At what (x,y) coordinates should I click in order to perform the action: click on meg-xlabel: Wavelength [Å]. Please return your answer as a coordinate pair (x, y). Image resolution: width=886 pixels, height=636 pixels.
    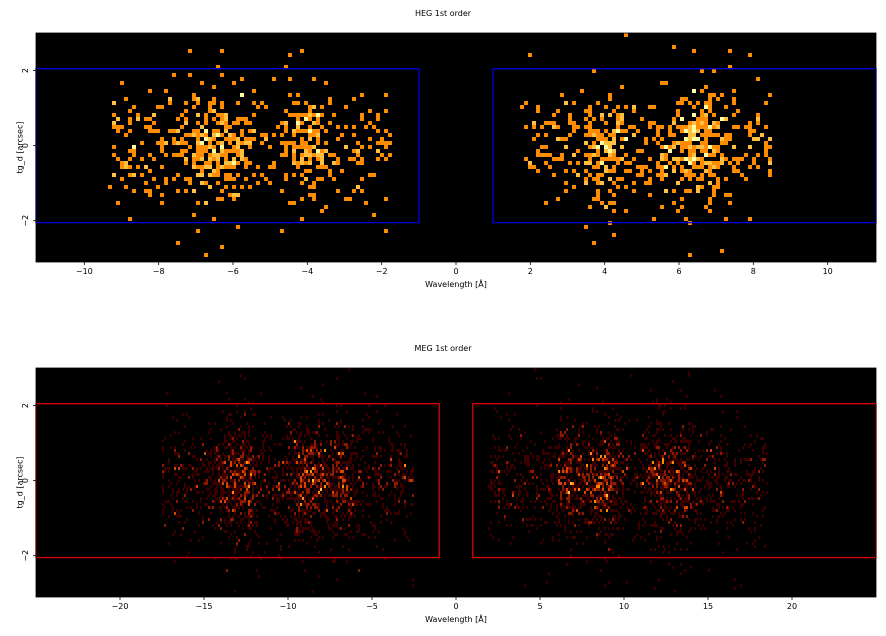
    Looking at the image, I should click on (456, 619).